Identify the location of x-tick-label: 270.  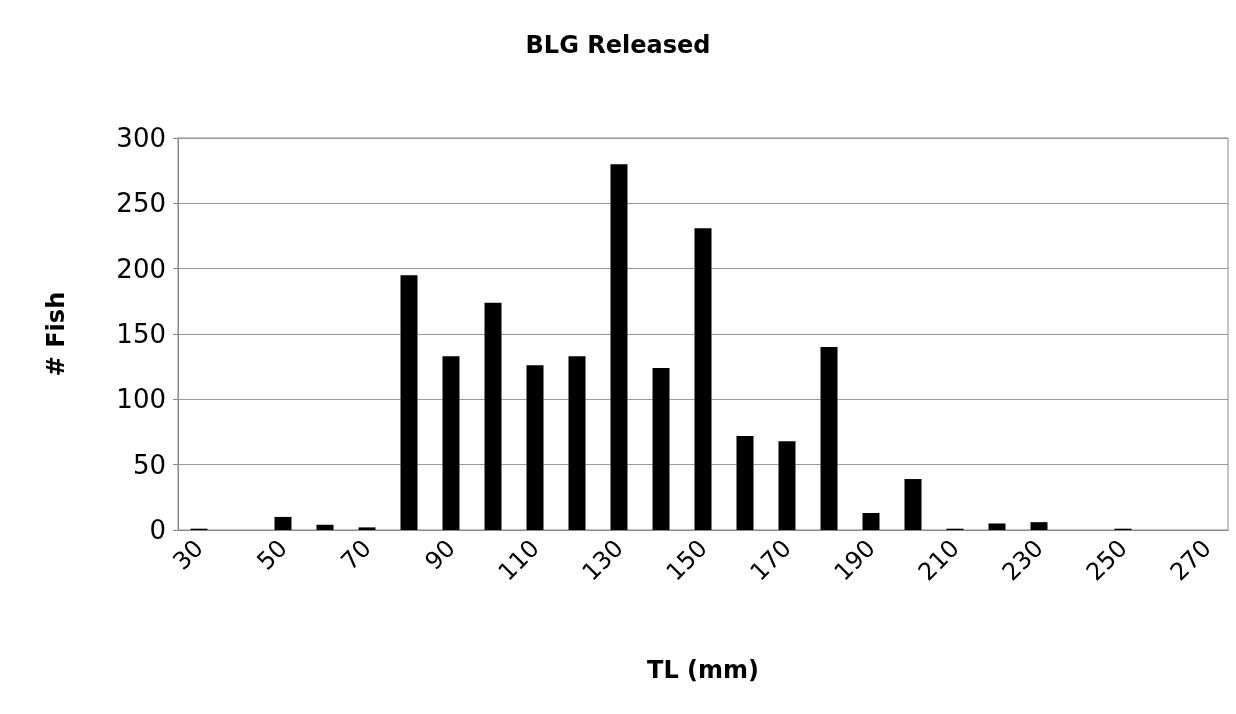
(1190, 560).